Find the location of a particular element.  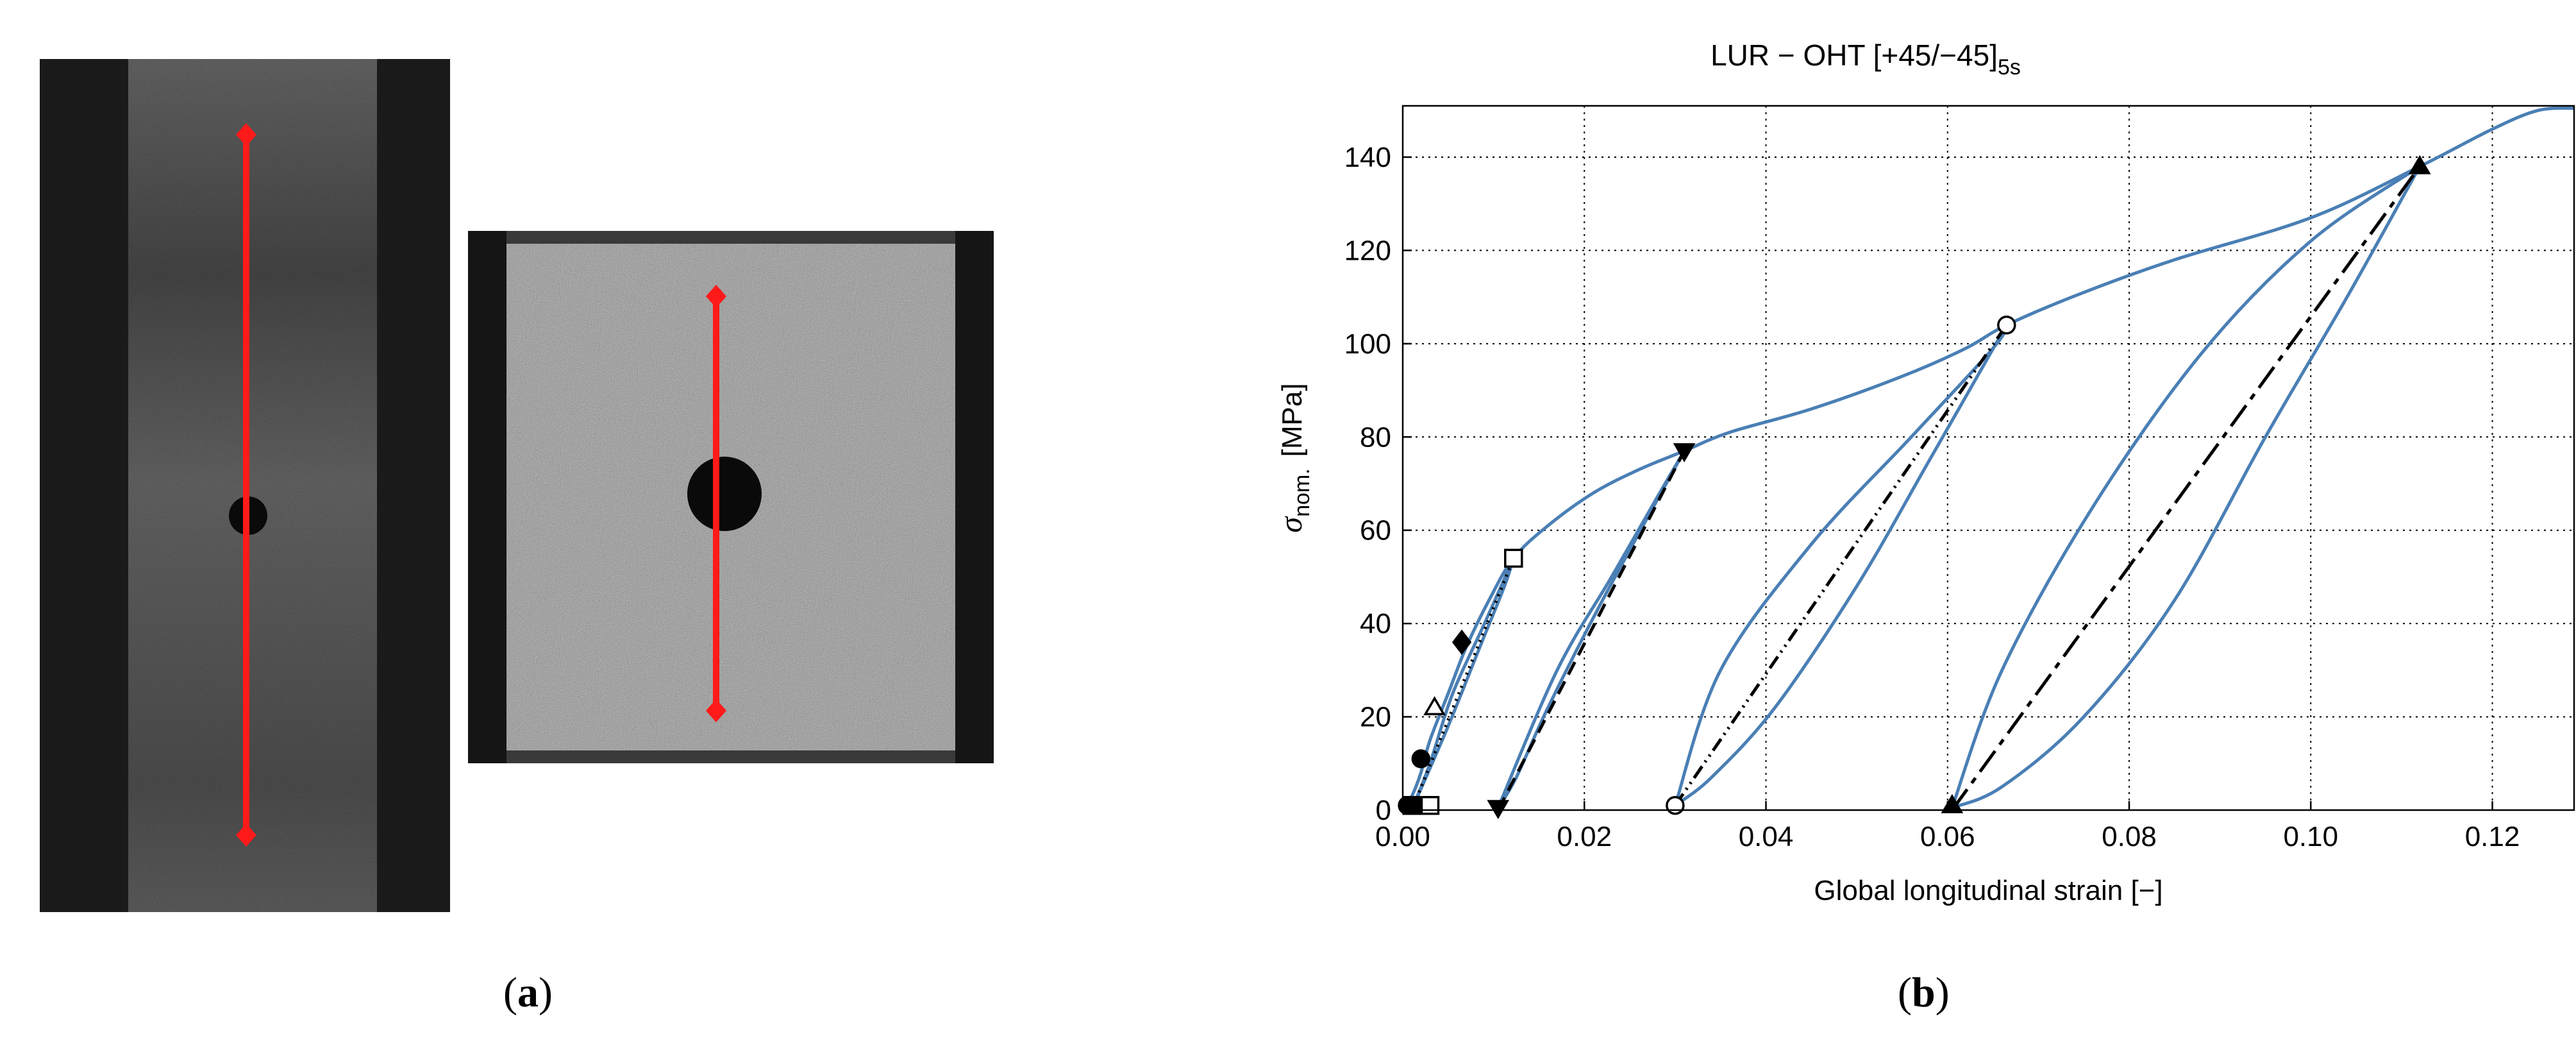

chart-title: LUR − OHT [+45/−45]5s is located at coordinates (1865, 59).